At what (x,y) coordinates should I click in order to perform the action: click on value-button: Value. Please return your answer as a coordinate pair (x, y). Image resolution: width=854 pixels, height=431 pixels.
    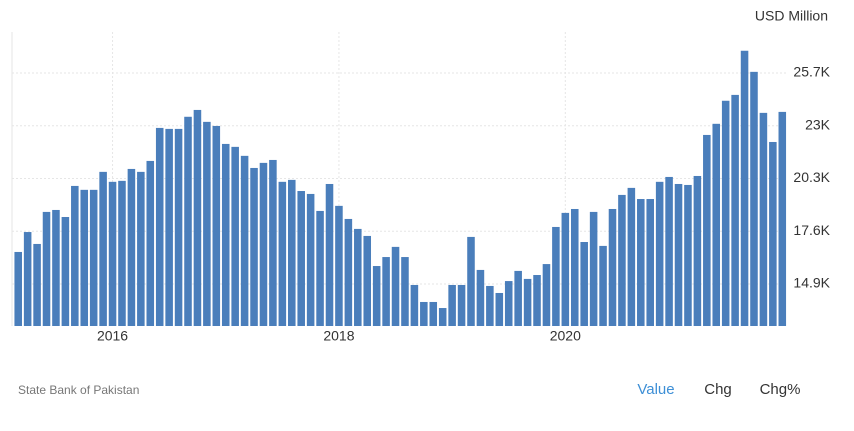
    Looking at the image, I should click on (655, 389).